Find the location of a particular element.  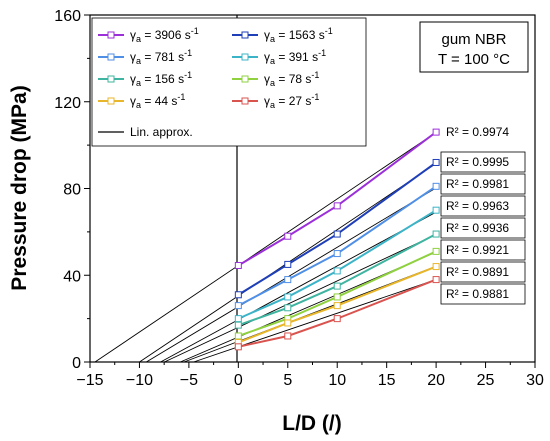

legend-label: γa = 44 s-1 is located at coordinates (157, 101).